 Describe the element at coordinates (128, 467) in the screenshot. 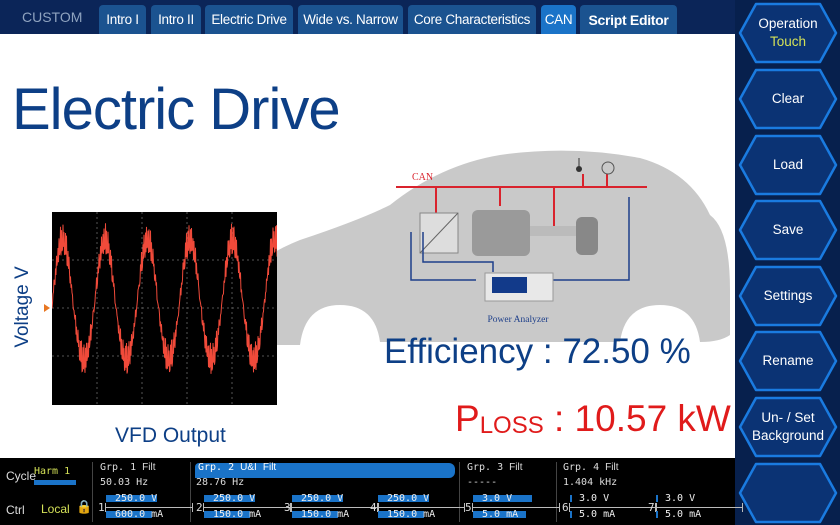

I see `group-1-label: Grp. 1 Filt` at that location.